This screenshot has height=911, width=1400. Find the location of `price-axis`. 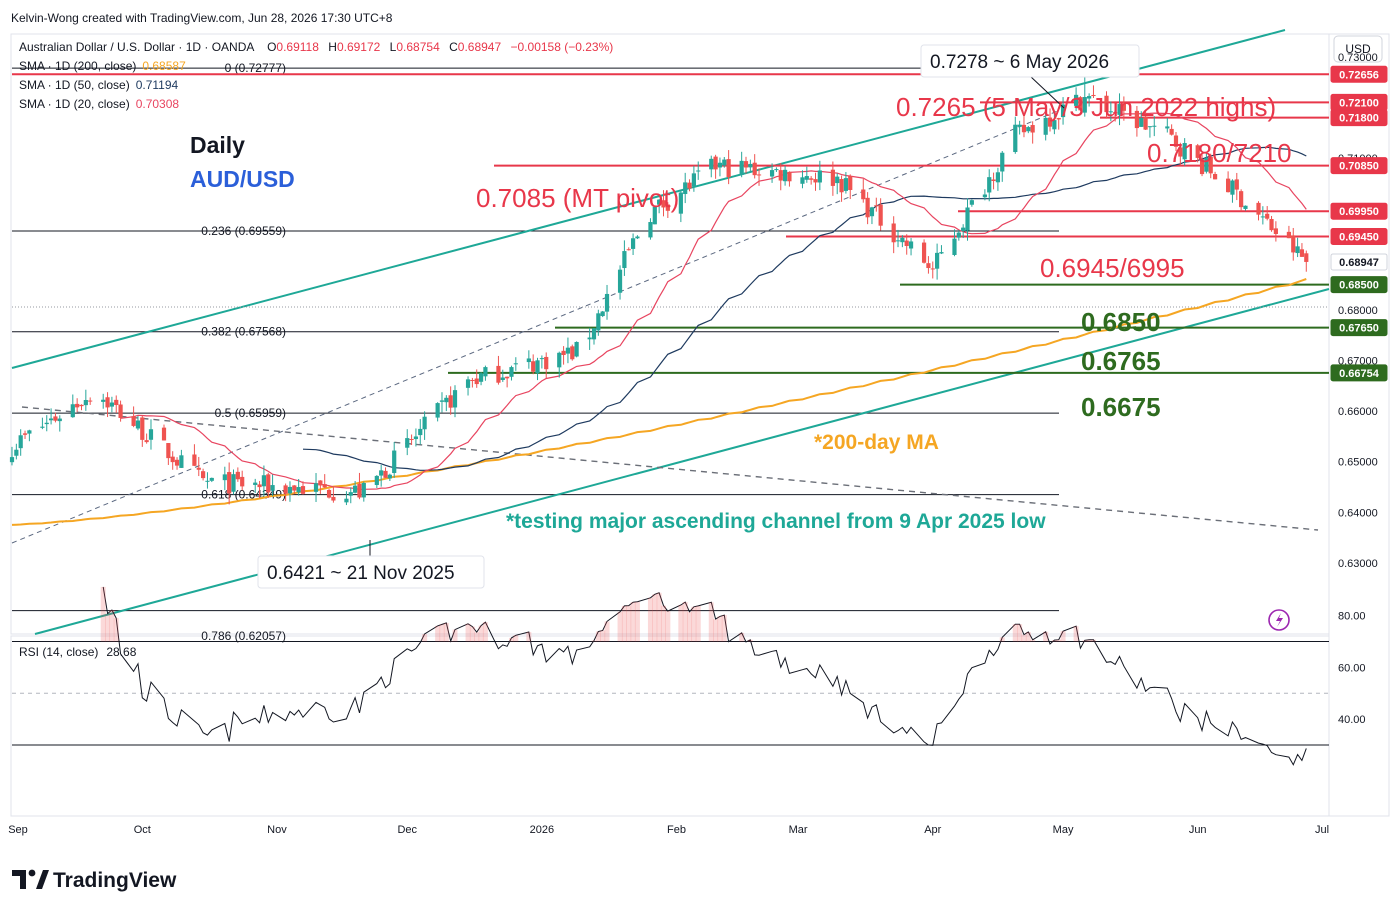

price-axis is located at coordinates (1359, 425).